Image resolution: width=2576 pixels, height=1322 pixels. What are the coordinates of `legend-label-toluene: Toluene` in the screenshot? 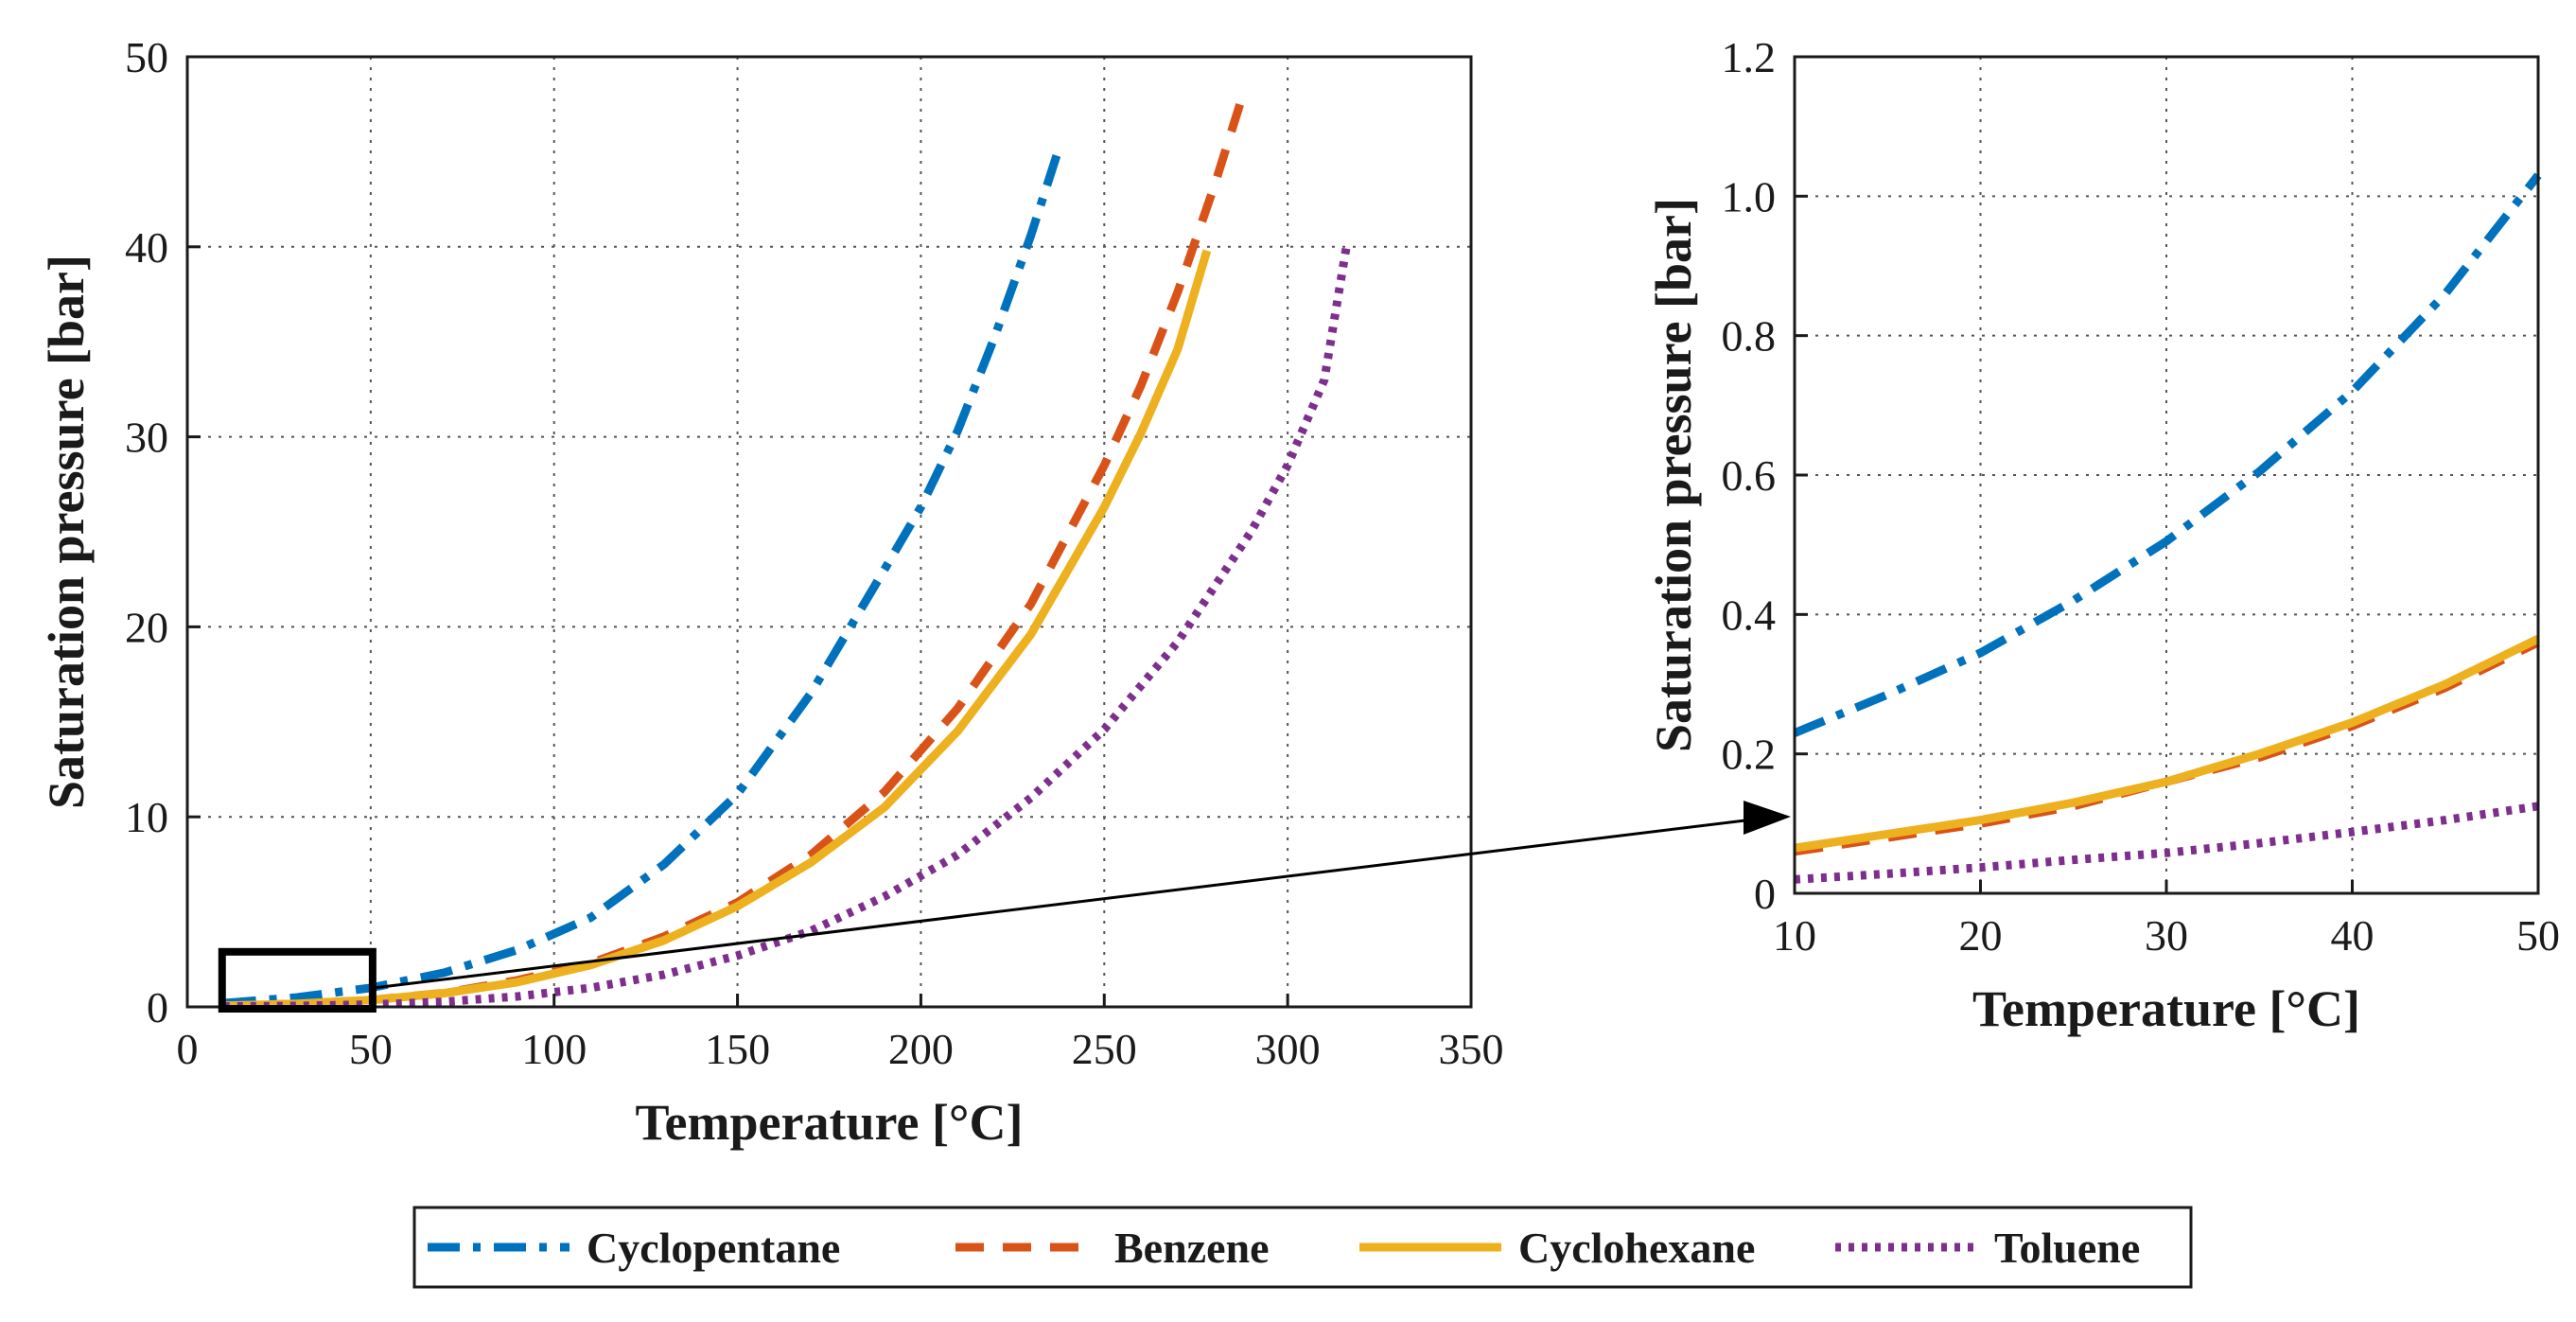 It's located at (2067, 1248).